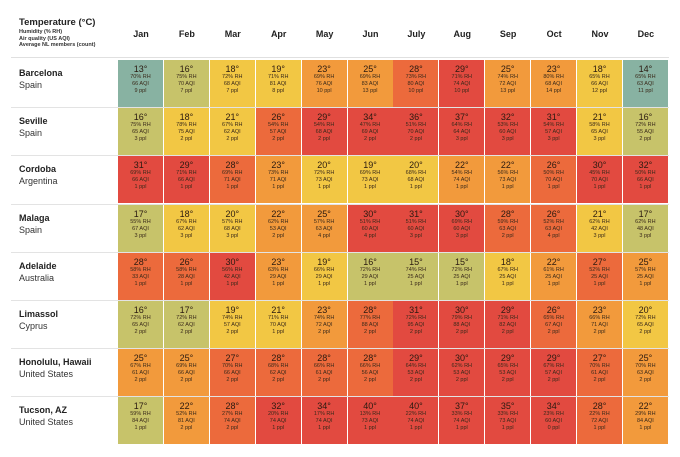  What do you see at coordinates (553, 213) in the screenshot?
I see `temperature-value: 26°` at bounding box center [553, 213].